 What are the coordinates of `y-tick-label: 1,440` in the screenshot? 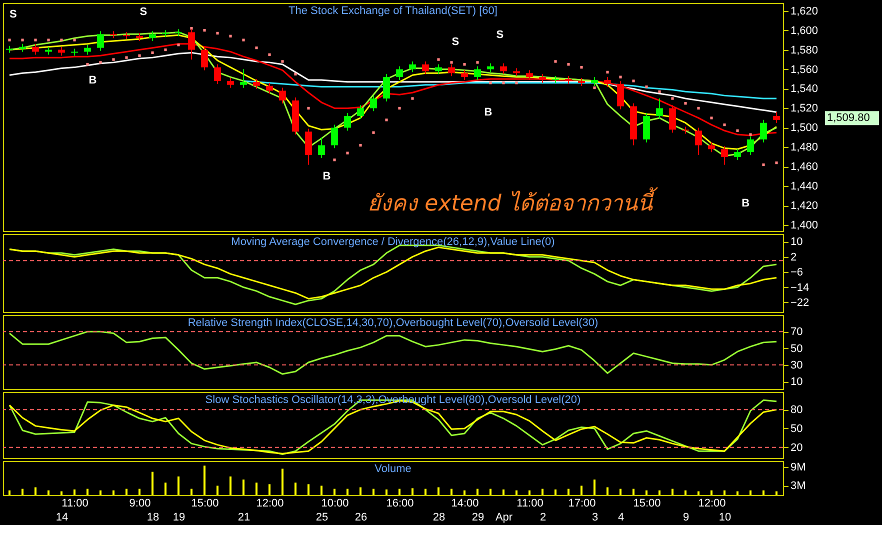 It's located at (804, 186).